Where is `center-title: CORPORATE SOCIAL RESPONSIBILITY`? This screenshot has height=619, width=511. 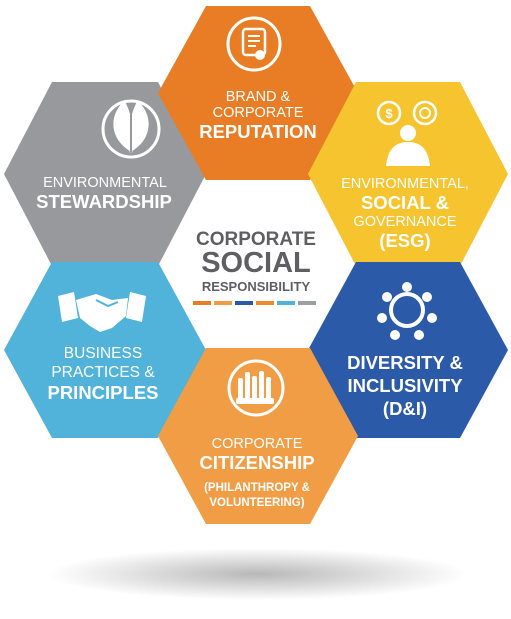
center-title: CORPORATE SOCIAL RESPONSIBILITY is located at coordinates (254, 267).